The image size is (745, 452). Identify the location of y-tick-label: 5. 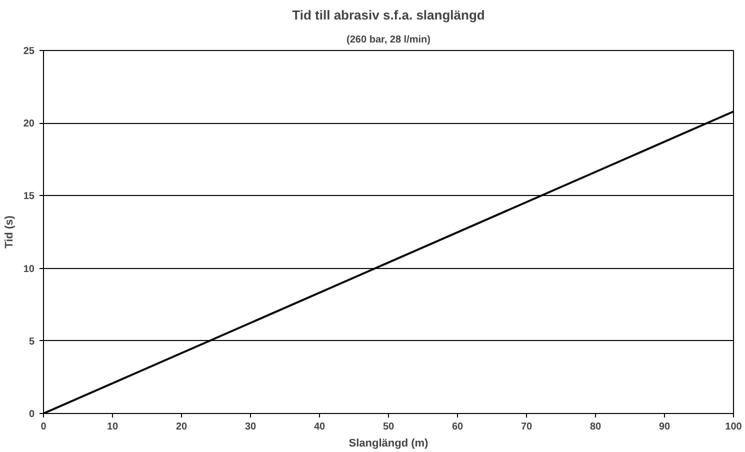
(31, 342).